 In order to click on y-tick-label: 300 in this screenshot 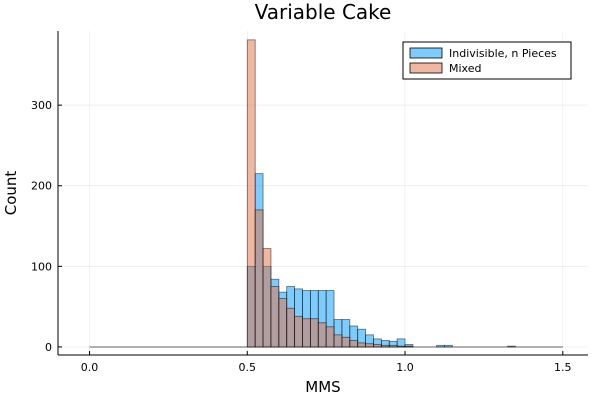, I will do `click(41, 105)`.